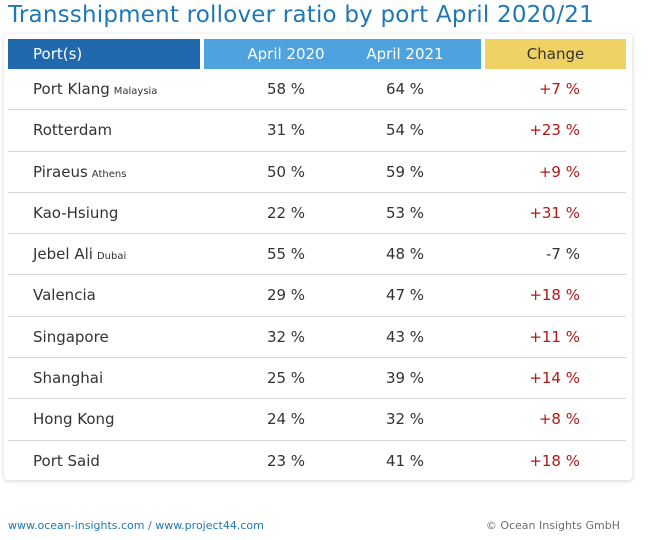 The height and width of the screenshot is (540, 648). Describe the element at coordinates (317, 172) in the screenshot. I see `table-row: Piraeus Athens 50 % 59 % +9 %` at that location.